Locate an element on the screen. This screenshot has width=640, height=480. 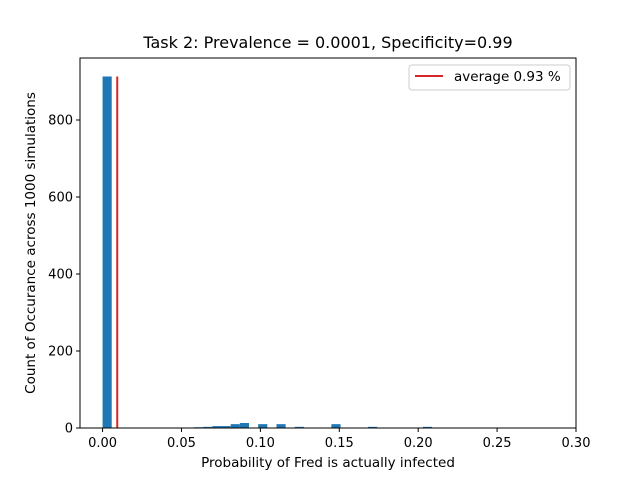
legend-label: average 0.93 % is located at coordinates (507, 77).